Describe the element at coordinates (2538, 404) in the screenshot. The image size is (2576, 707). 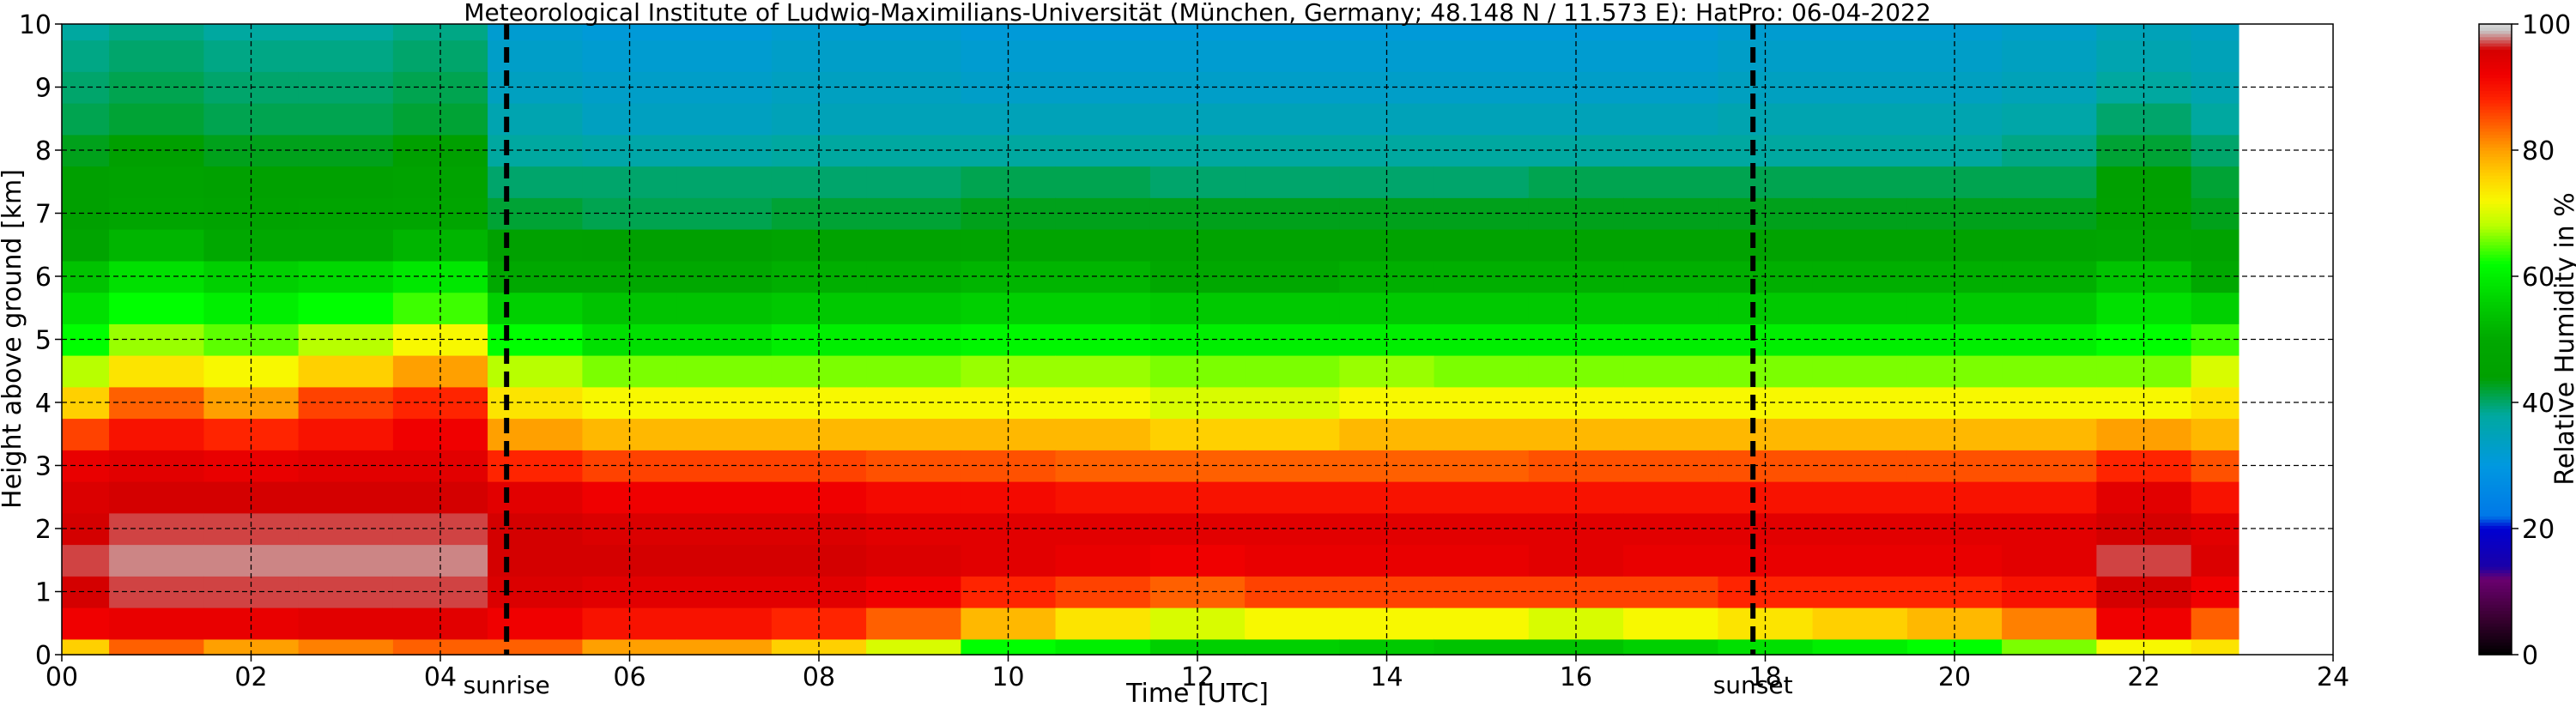
I see `colorbar-tick-label: 40` at that location.